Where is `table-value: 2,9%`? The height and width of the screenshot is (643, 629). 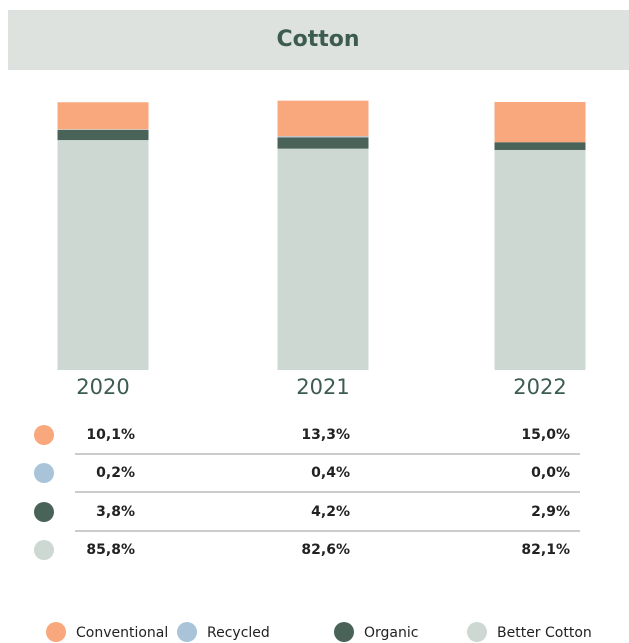
table-value: 2,9% is located at coordinates (550, 512).